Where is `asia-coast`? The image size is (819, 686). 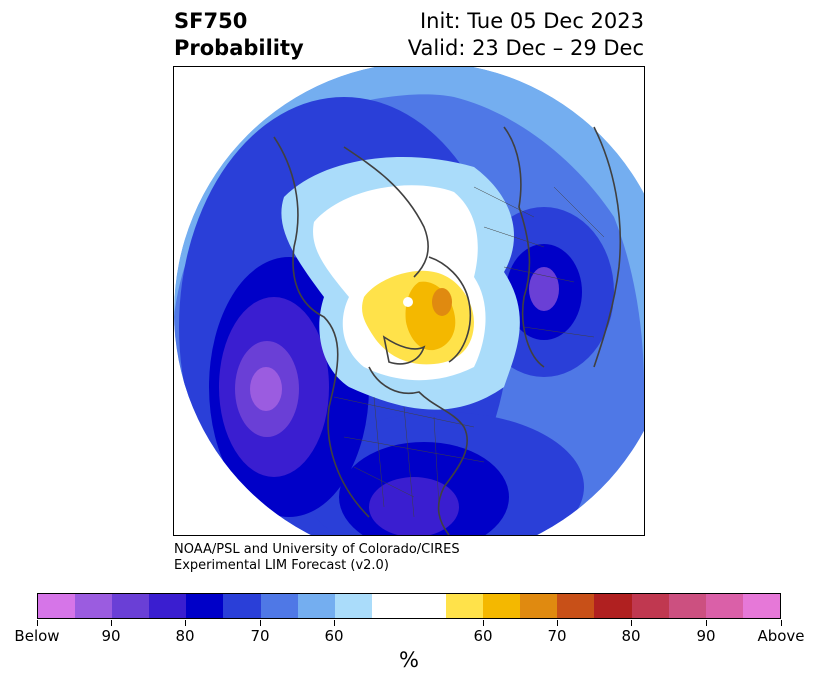 asia-coast is located at coordinates (607, 247).